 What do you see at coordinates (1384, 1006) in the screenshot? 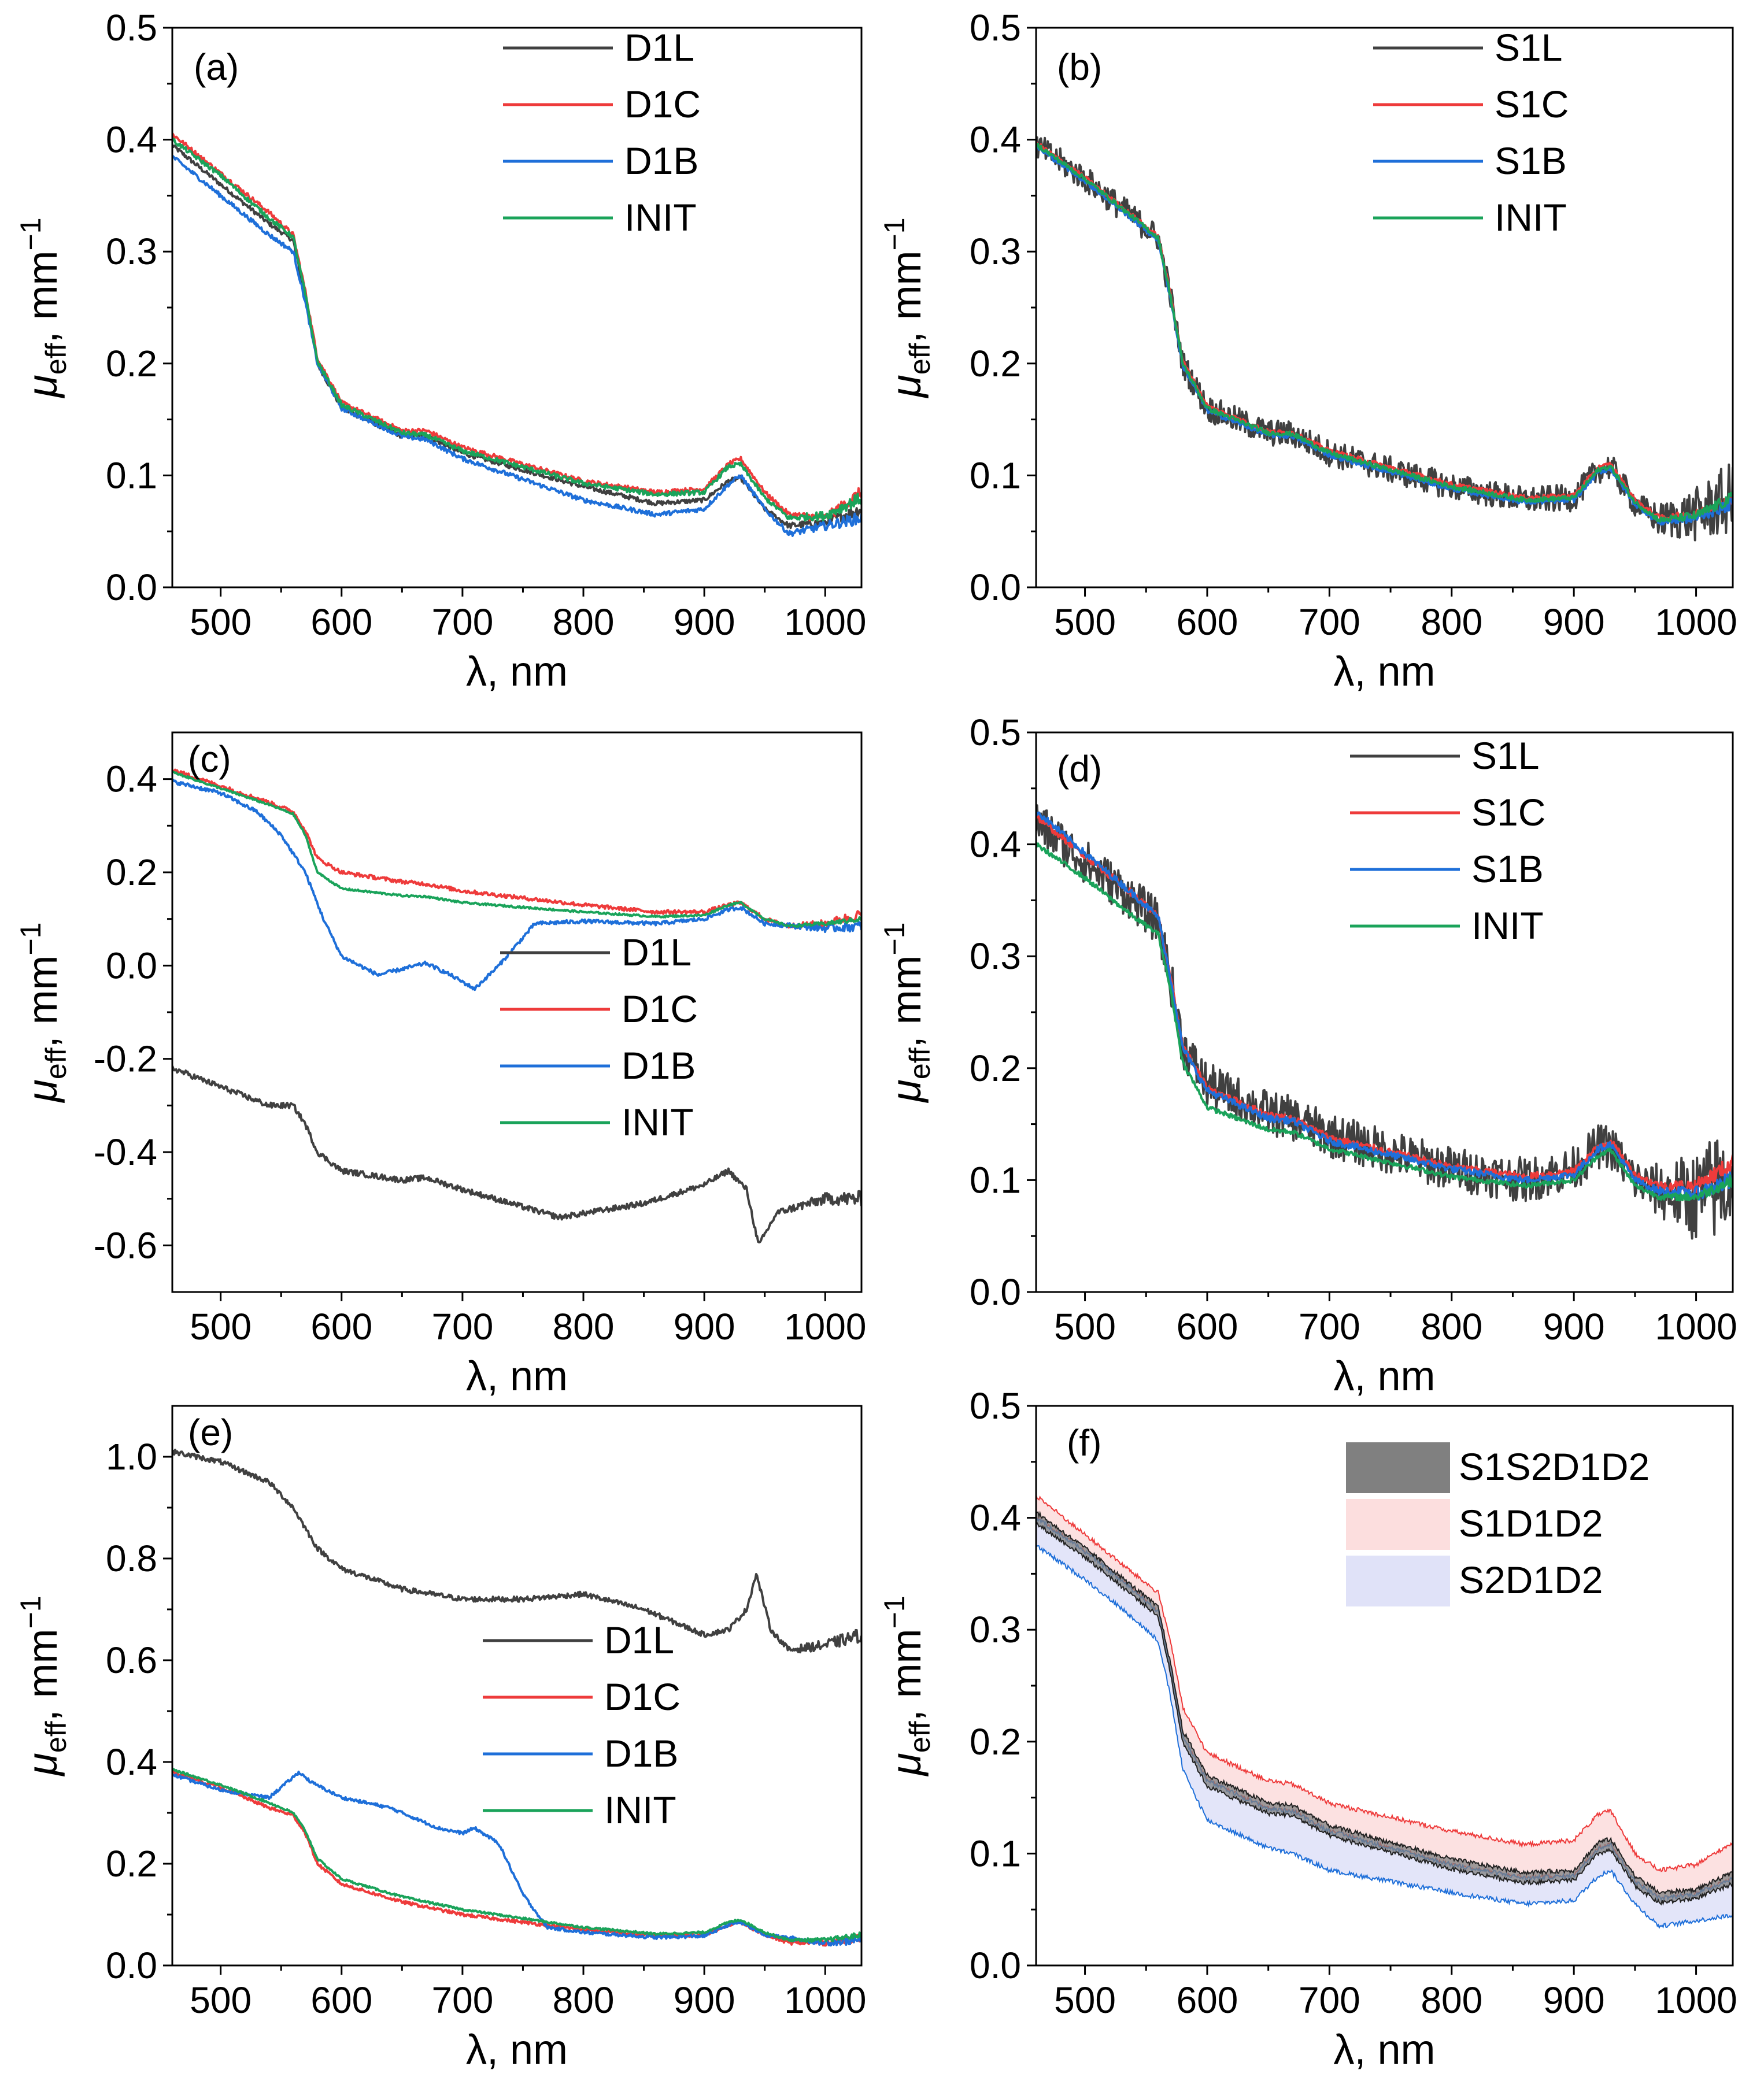
I see `series-S1B` at bounding box center [1384, 1006].